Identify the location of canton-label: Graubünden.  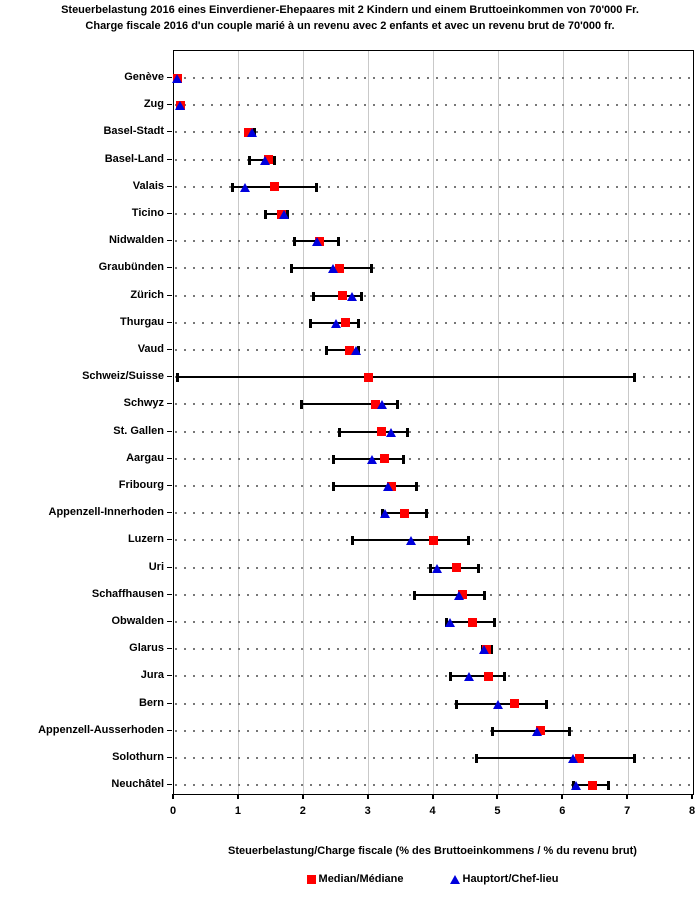
(131, 267).